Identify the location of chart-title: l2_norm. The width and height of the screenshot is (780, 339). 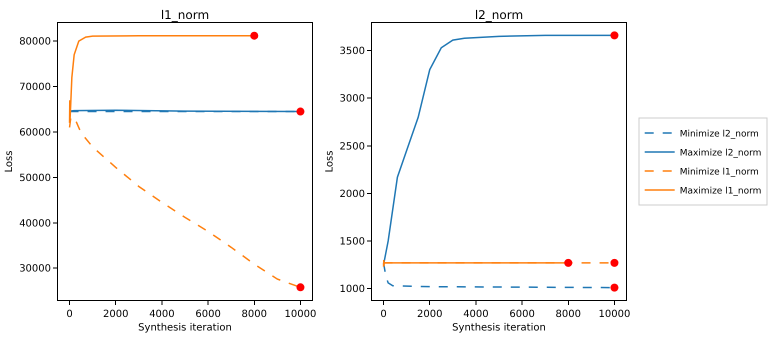
(499, 15).